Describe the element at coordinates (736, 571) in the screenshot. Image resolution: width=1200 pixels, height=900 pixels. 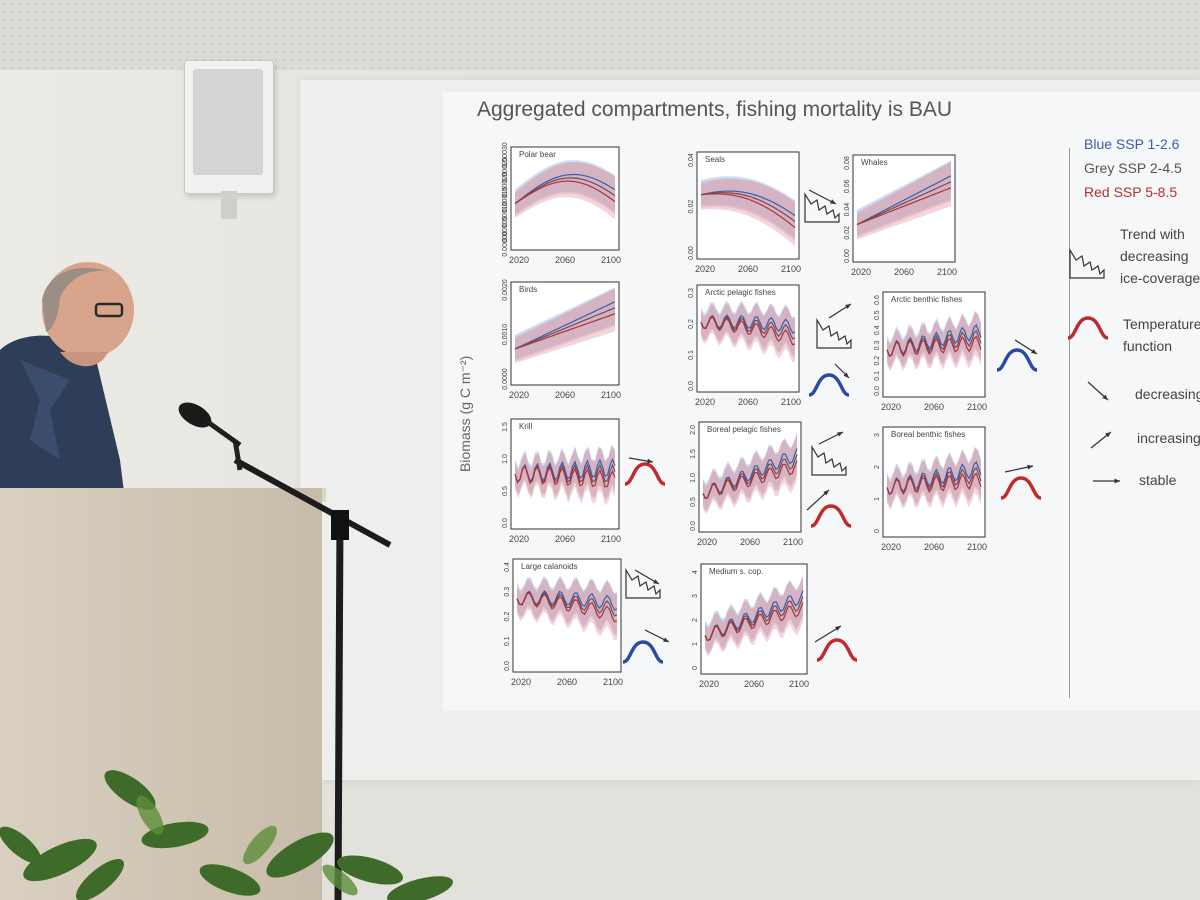
I see `panel-title: Medium s. cop.` at that location.